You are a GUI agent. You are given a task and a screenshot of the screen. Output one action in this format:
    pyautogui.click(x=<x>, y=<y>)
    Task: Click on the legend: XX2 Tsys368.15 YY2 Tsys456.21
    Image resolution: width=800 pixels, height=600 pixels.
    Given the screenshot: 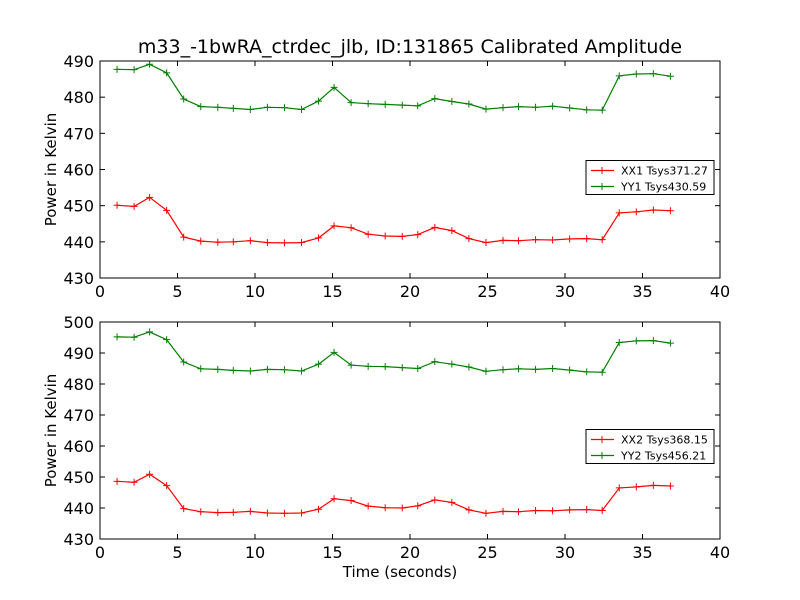 What is the action you would take?
    pyautogui.click(x=650, y=446)
    